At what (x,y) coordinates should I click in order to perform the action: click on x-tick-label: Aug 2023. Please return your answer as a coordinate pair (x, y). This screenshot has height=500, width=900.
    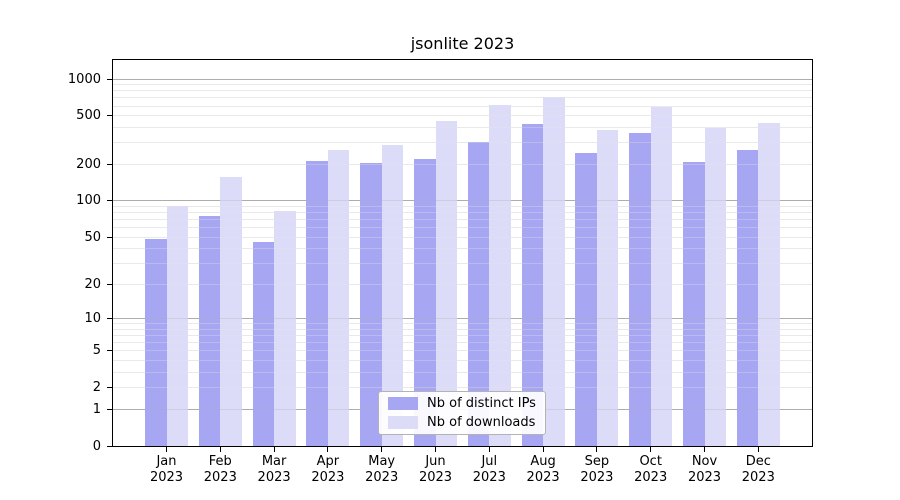
    Looking at the image, I should click on (543, 469).